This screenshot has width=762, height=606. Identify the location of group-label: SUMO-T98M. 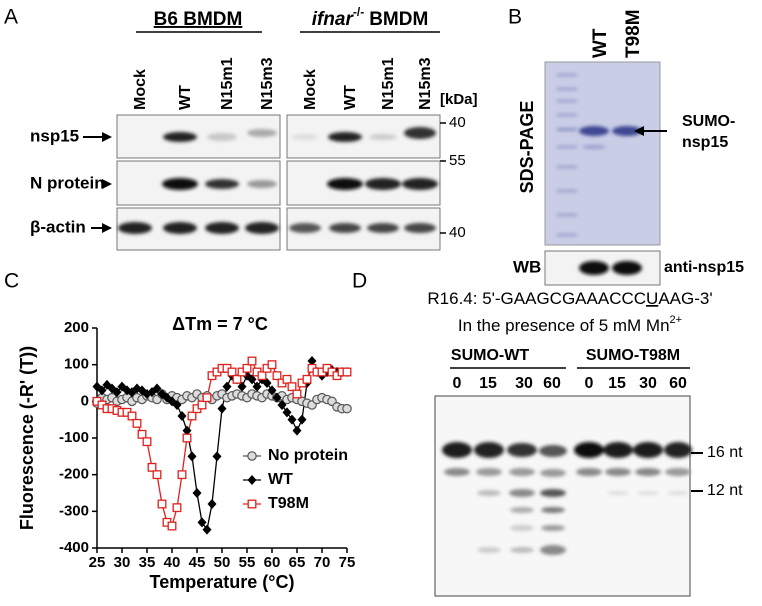
(633, 355).